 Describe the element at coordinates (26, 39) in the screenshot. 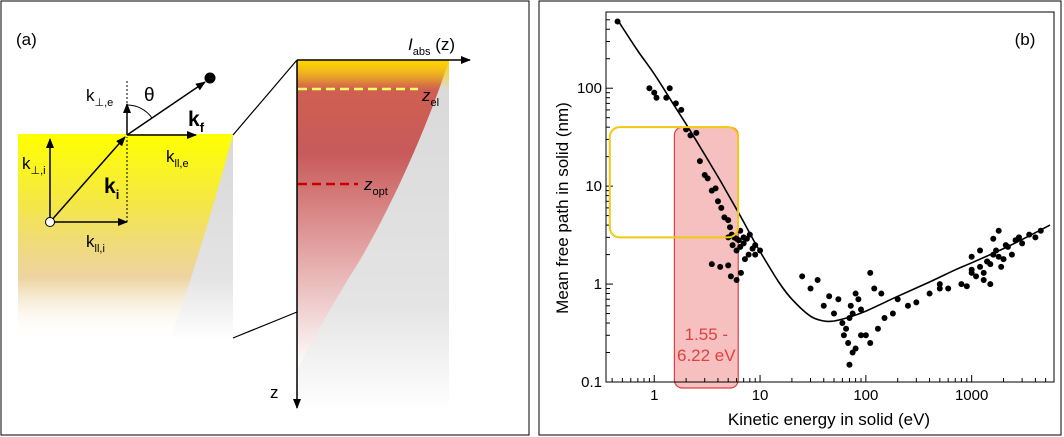

I see `panel-a-label: (a)` at that location.